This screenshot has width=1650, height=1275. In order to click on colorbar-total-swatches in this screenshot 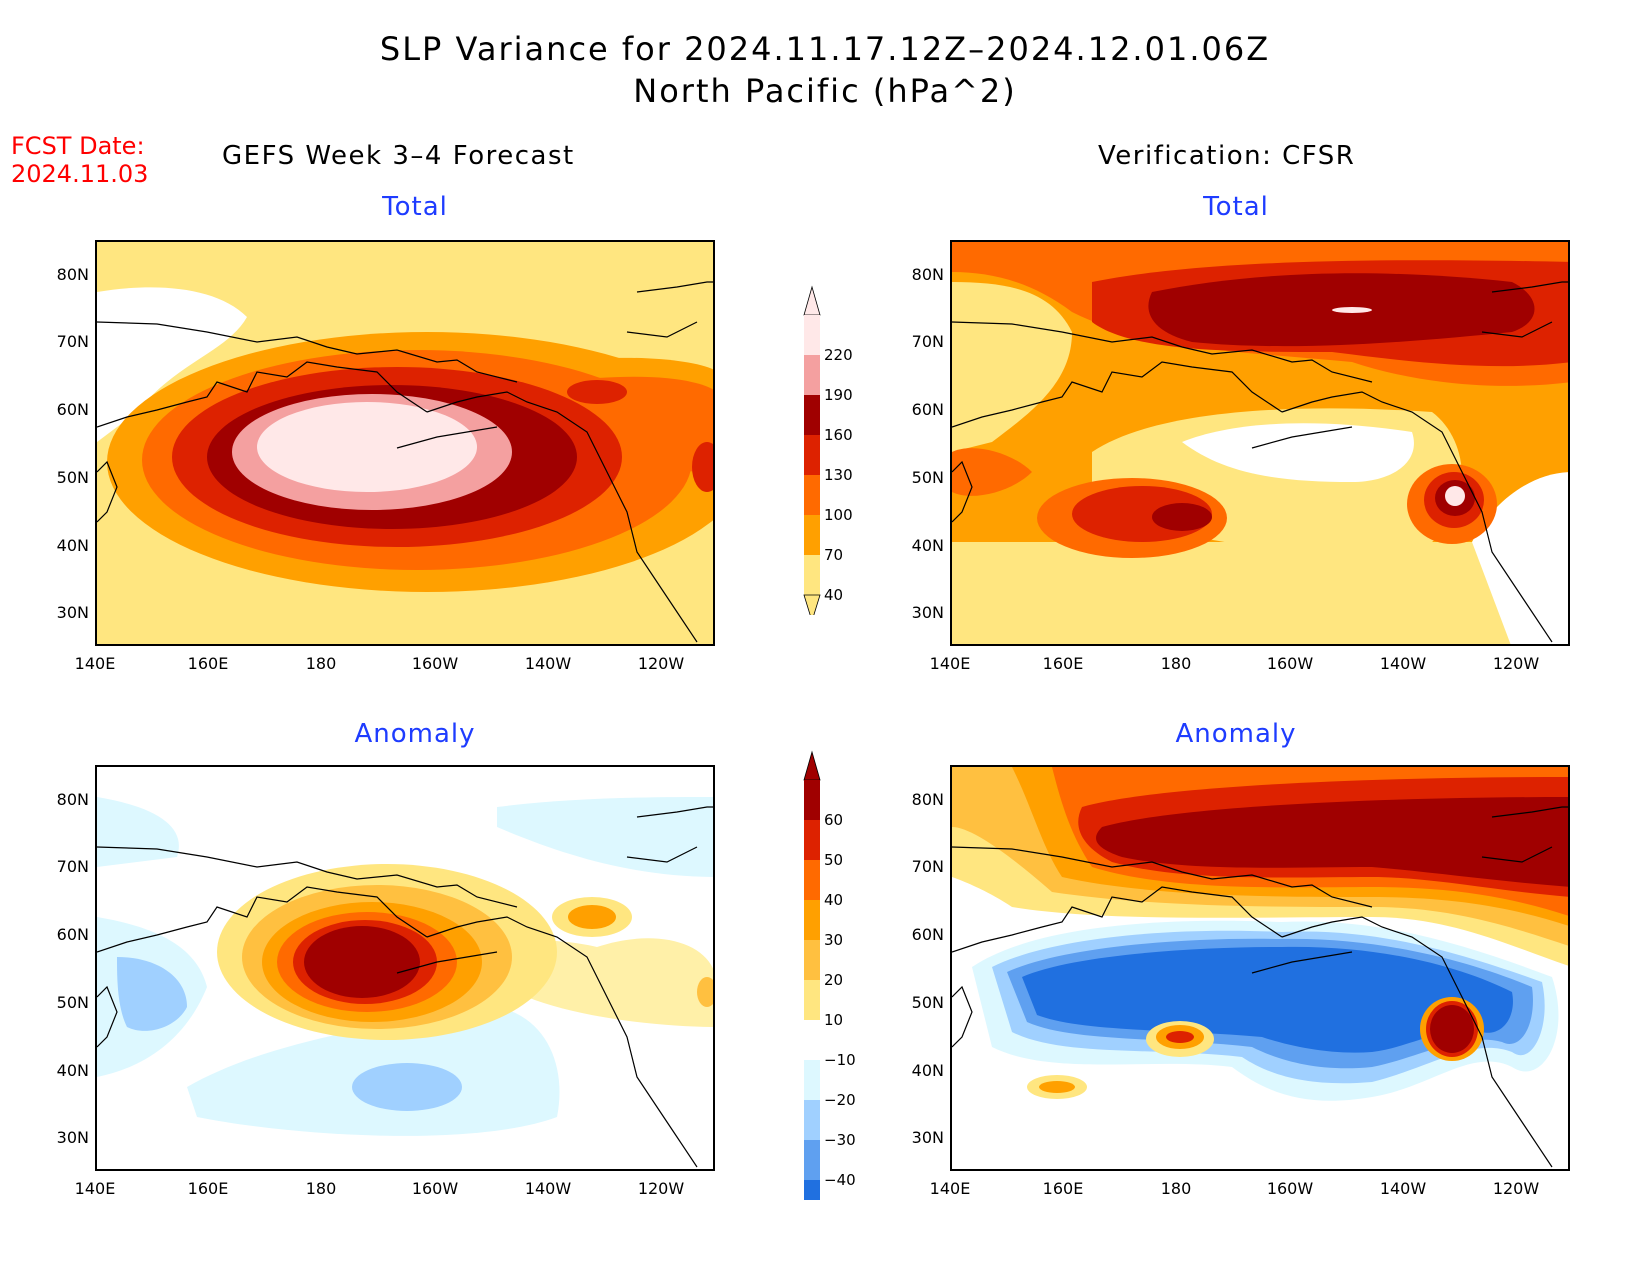, I will do `click(812, 454)`.